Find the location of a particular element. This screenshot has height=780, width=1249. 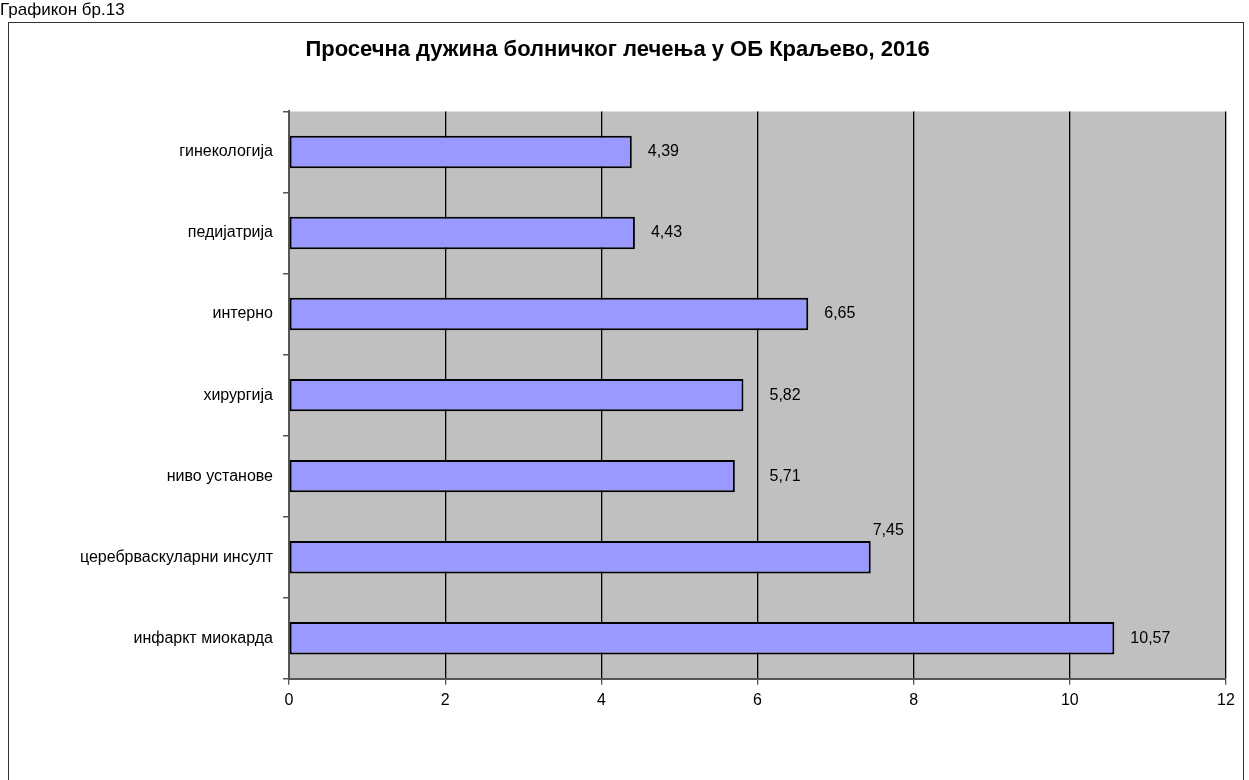

y-tick-label: инфаркт миокарда is located at coordinates (203, 637).